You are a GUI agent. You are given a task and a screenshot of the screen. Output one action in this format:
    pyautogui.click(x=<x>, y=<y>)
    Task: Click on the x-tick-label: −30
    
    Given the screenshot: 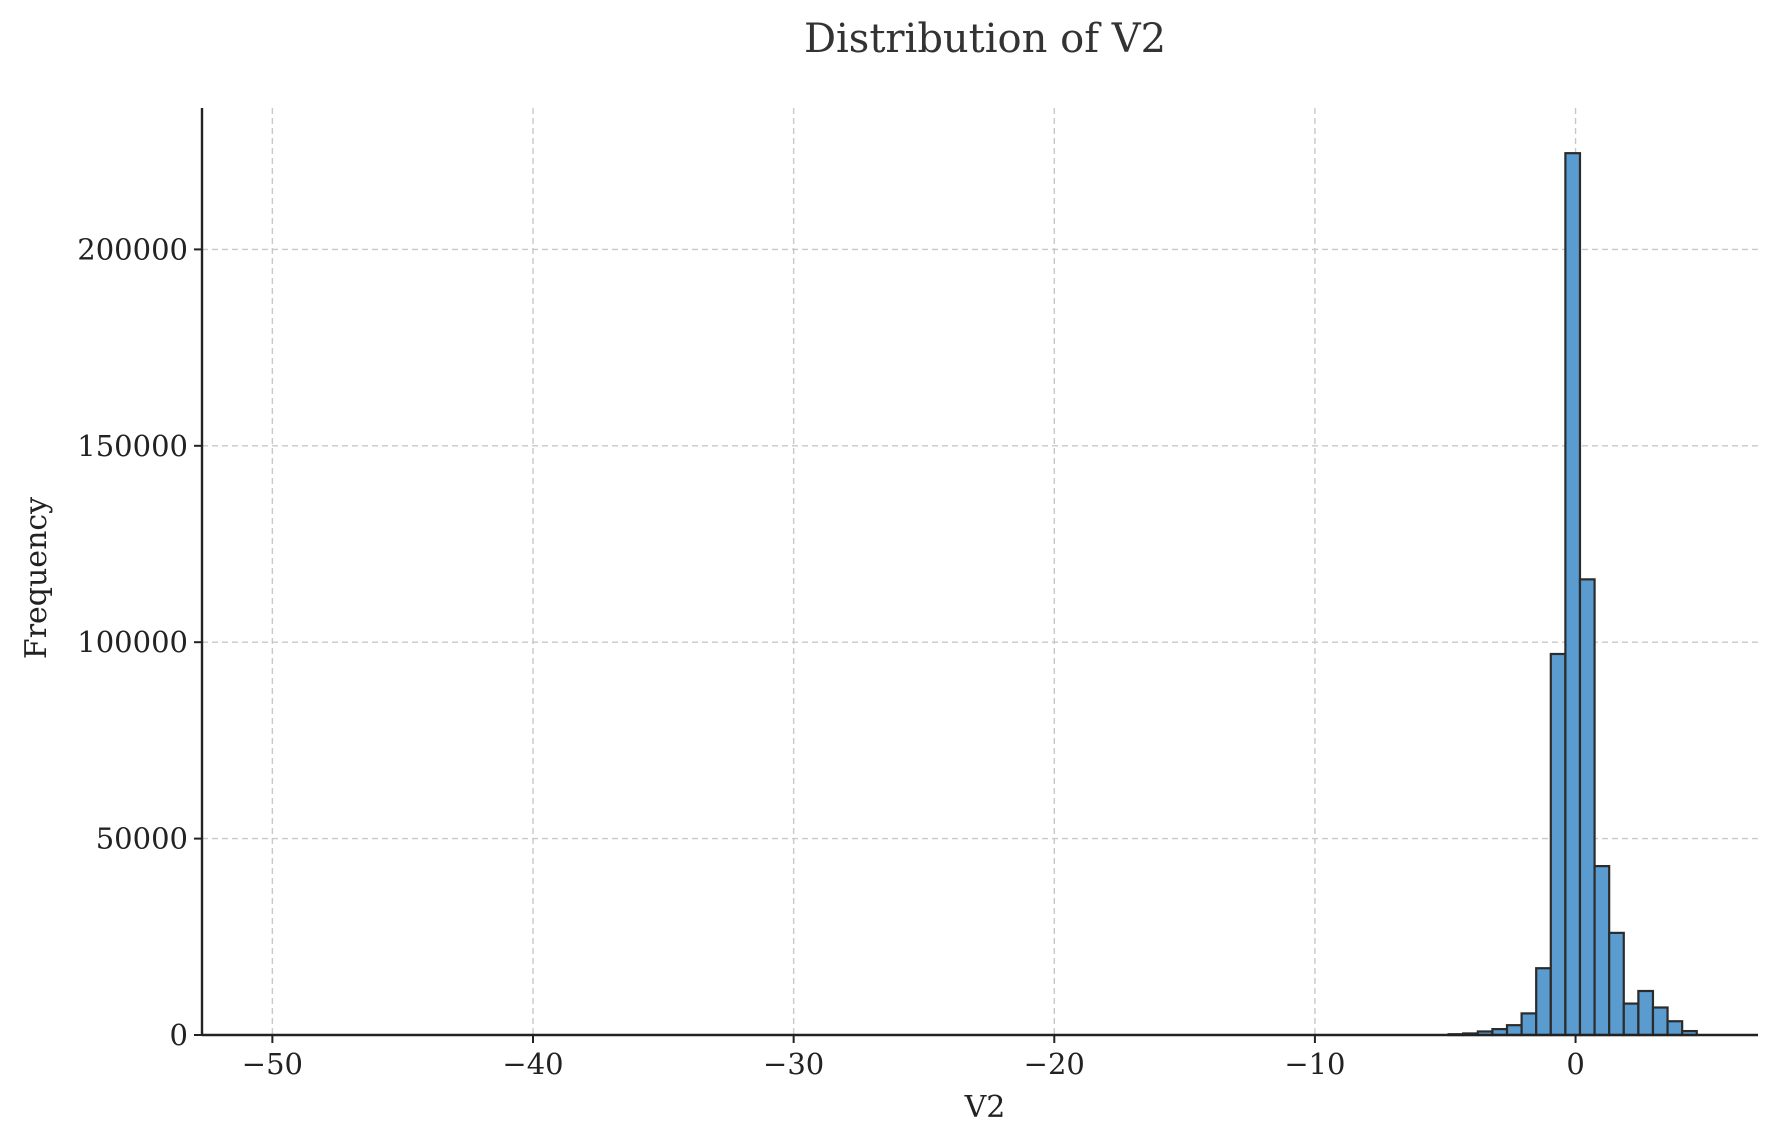 What is the action you would take?
    pyautogui.click(x=793, y=1064)
    